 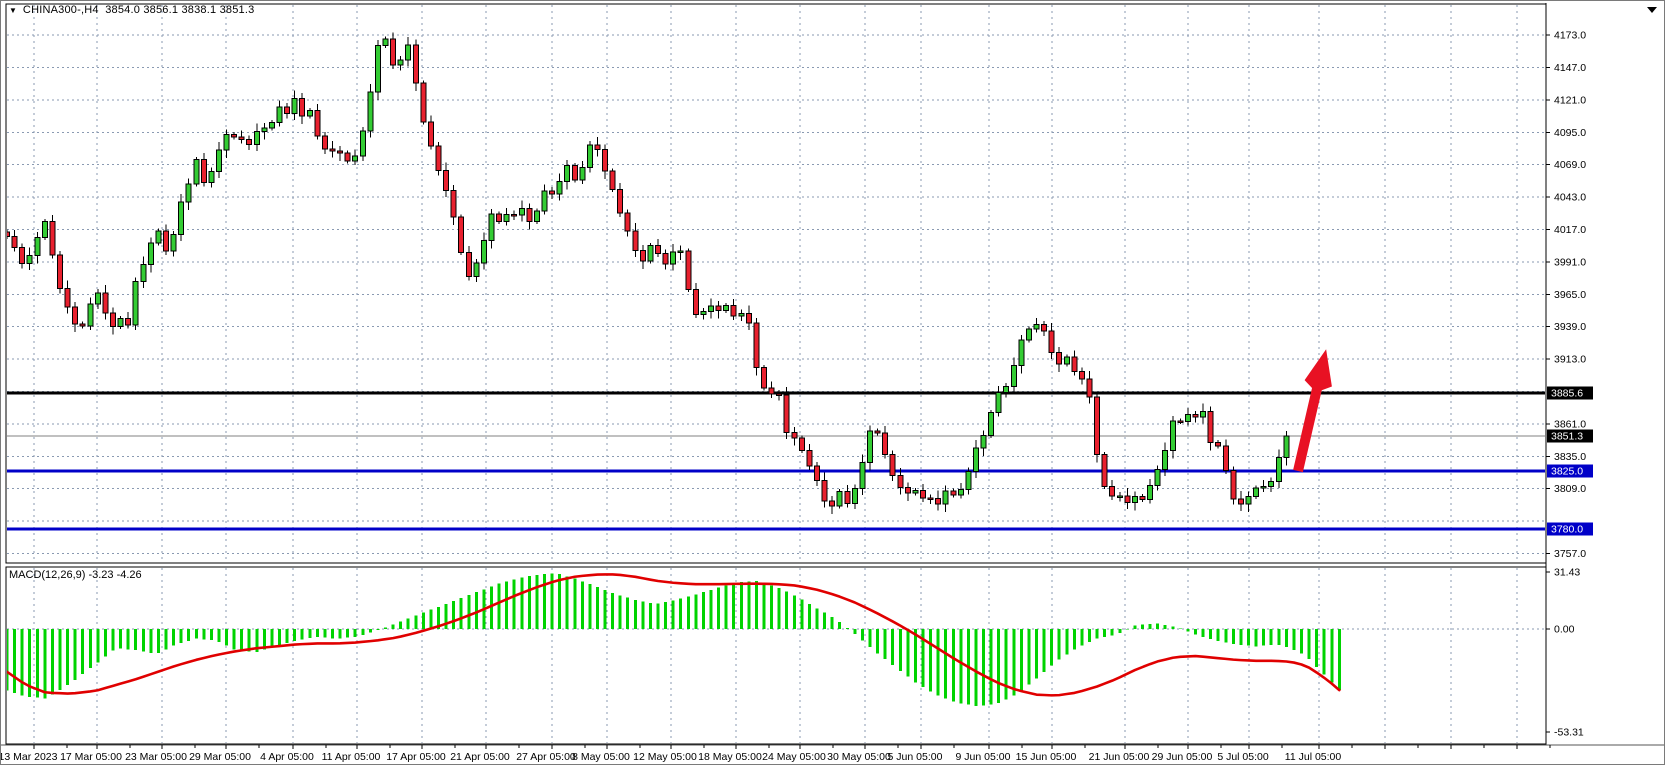 What do you see at coordinates (220, 757) in the screenshot?
I see `time-axis-label: 29 Mar 05:00` at bounding box center [220, 757].